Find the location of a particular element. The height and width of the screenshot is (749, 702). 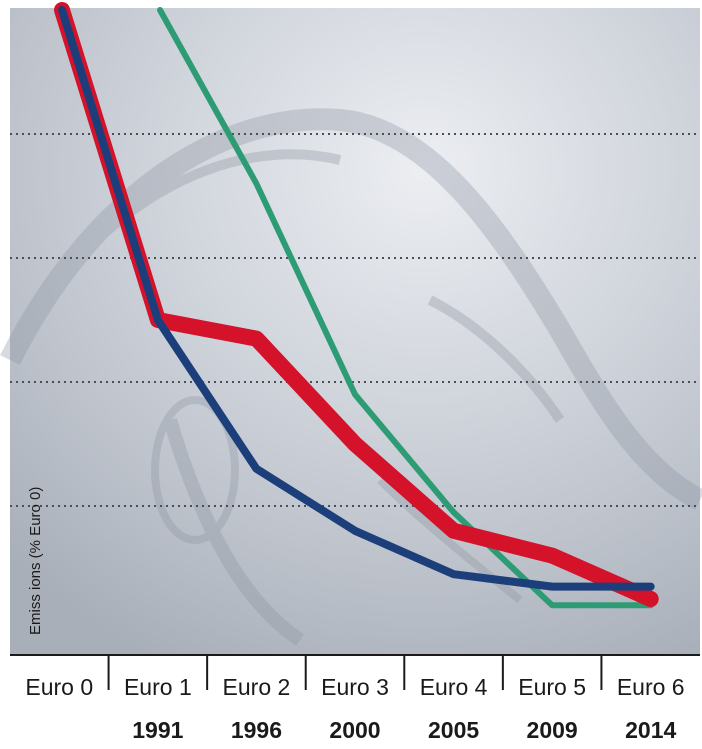

x-tick-label: Euro 3 is located at coordinates (355, 687).